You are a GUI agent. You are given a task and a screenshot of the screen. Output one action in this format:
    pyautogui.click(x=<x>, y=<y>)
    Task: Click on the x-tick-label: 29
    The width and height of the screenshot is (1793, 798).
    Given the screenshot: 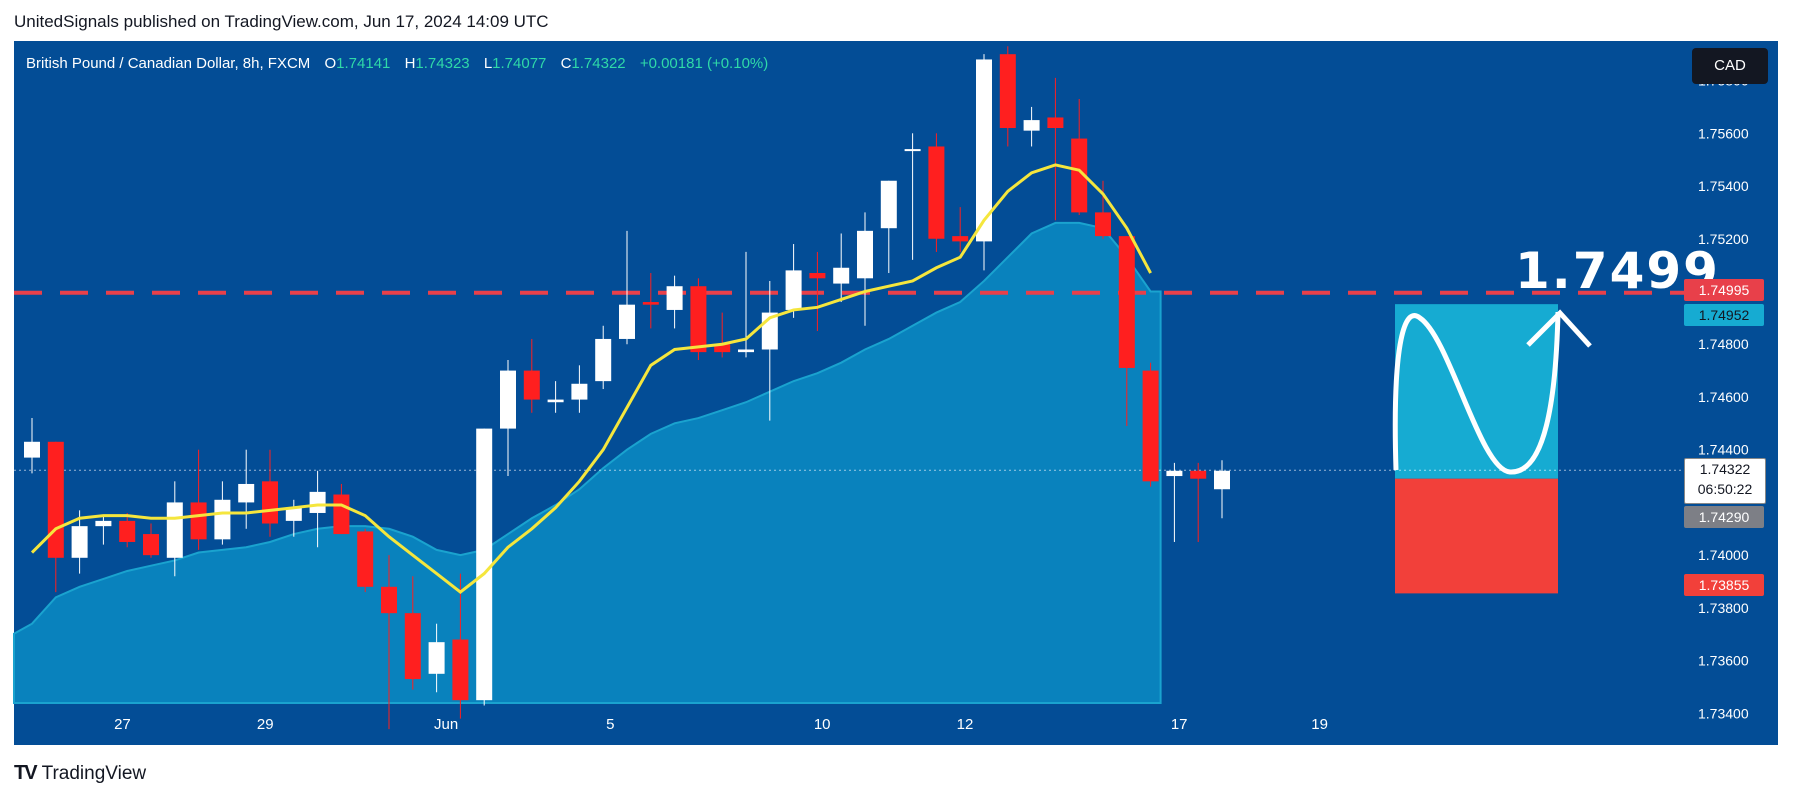 What is the action you would take?
    pyautogui.click(x=265, y=724)
    